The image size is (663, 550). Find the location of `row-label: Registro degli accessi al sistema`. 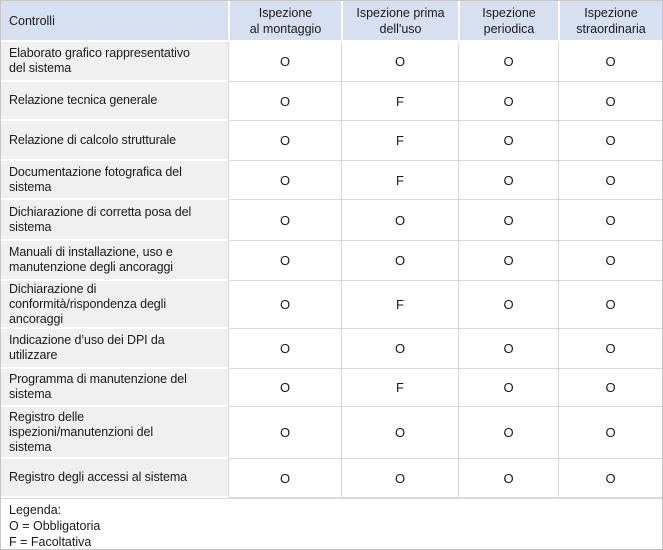

row-label: Registro degli accessi al sistema is located at coordinates (114, 478).